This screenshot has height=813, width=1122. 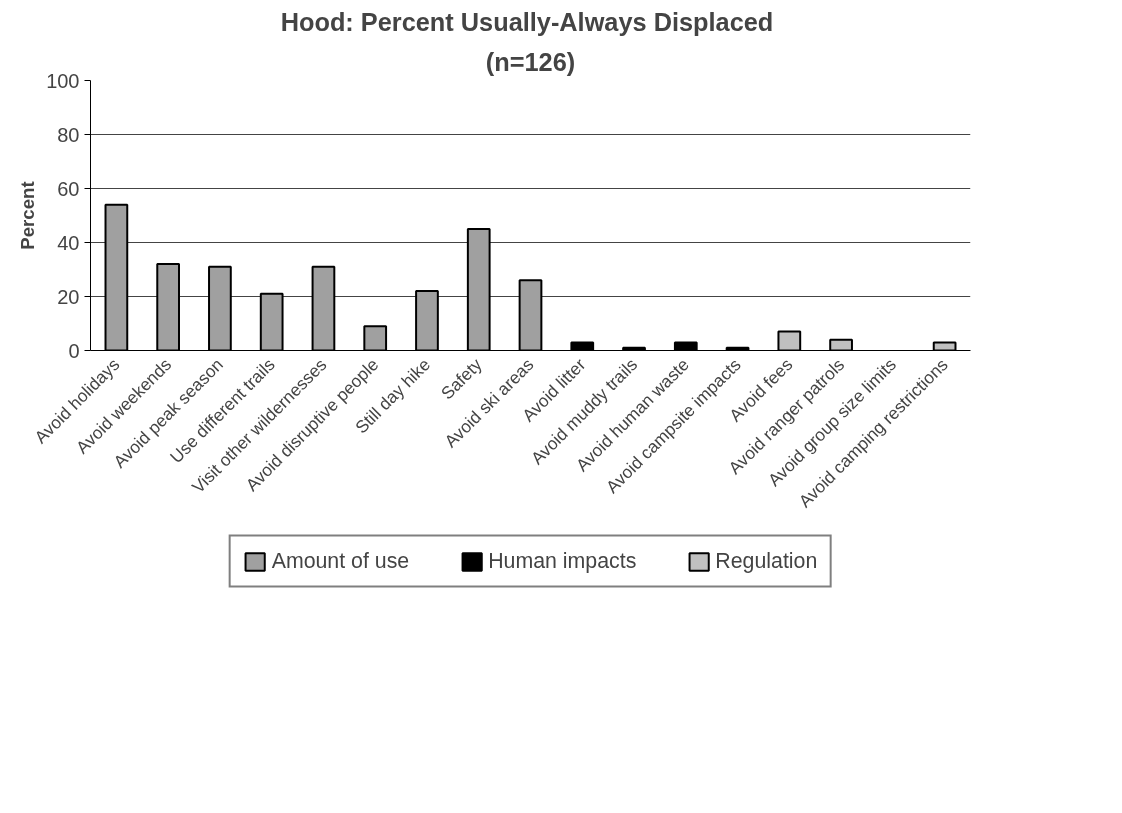 What do you see at coordinates (68, 134) in the screenshot?
I see `y-tick-label: 80` at bounding box center [68, 134].